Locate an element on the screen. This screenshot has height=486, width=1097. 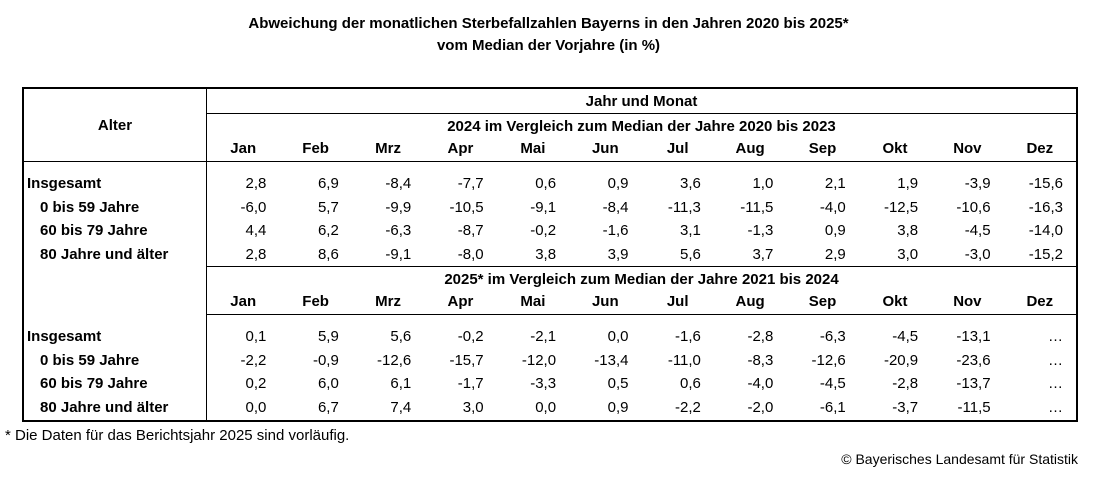
table-cell: 6,0 is located at coordinates (328, 383).